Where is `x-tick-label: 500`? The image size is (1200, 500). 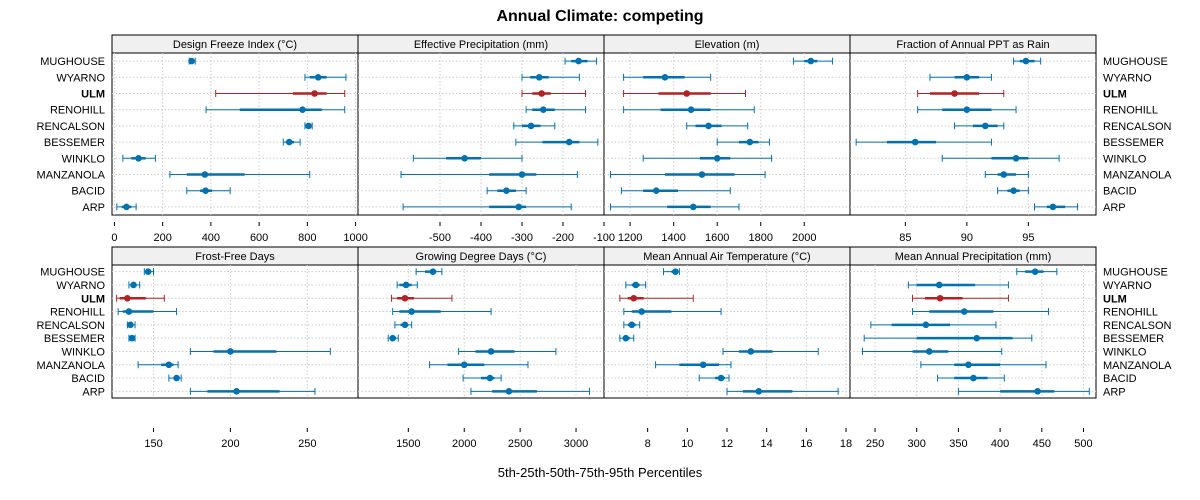
x-tick-label: 500 is located at coordinates (1083, 444).